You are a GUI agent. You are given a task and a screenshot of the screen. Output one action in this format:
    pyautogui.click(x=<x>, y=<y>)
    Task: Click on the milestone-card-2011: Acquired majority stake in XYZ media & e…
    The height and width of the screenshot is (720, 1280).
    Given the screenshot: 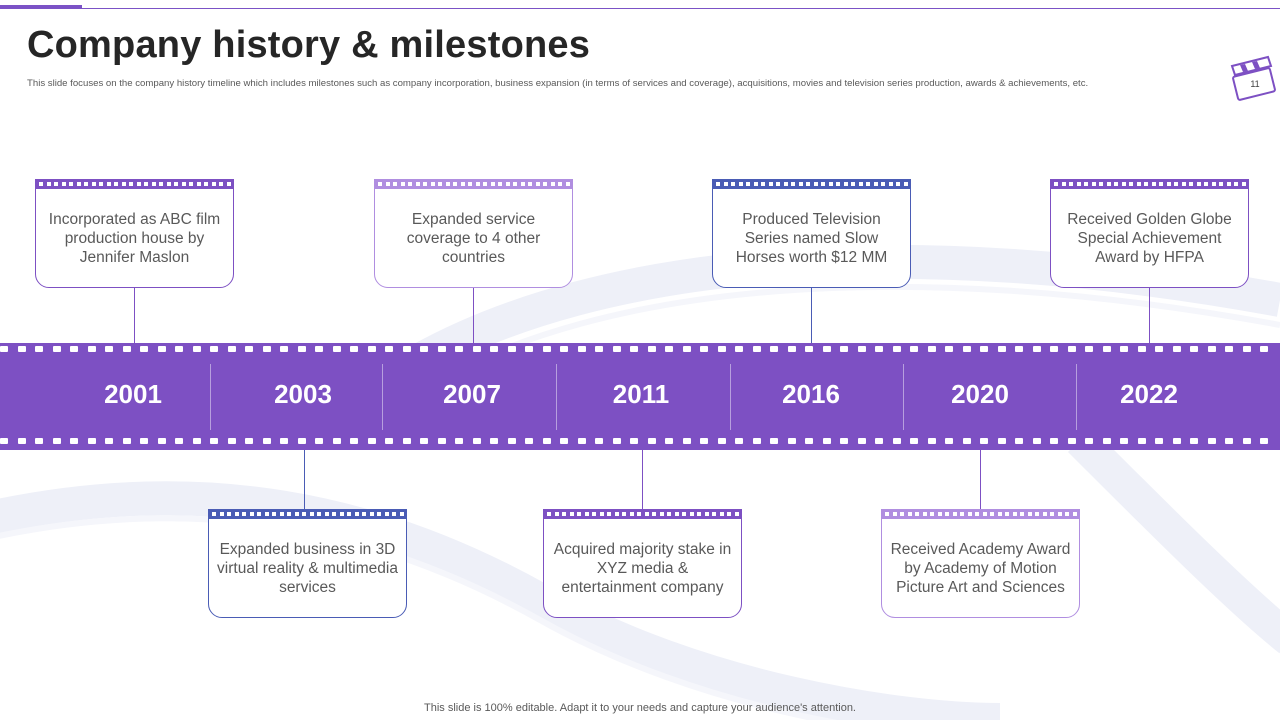 What is the action you would take?
    pyautogui.click(x=642, y=563)
    